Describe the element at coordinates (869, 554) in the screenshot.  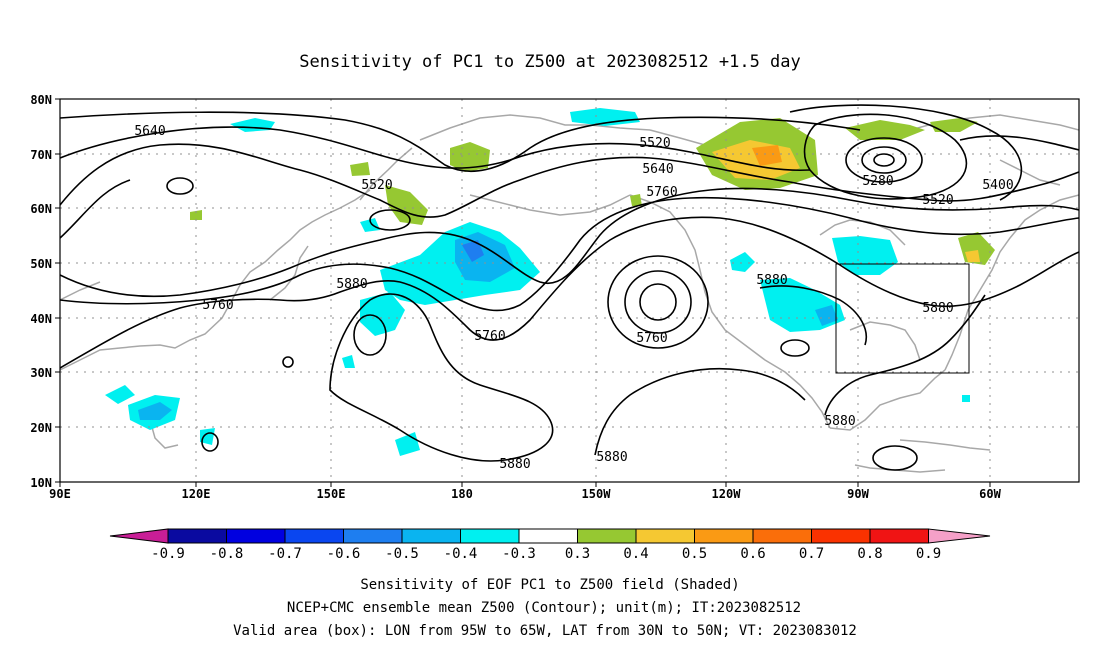
I see `colorbar-label: 0.8` at that location.